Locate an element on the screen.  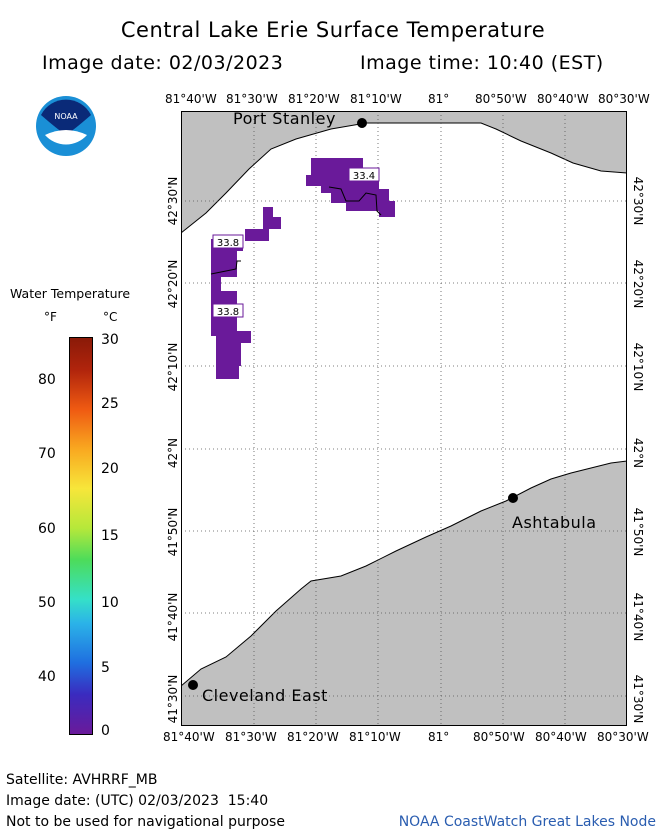
legend-f-50: 50 is located at coordinates (47, 603).